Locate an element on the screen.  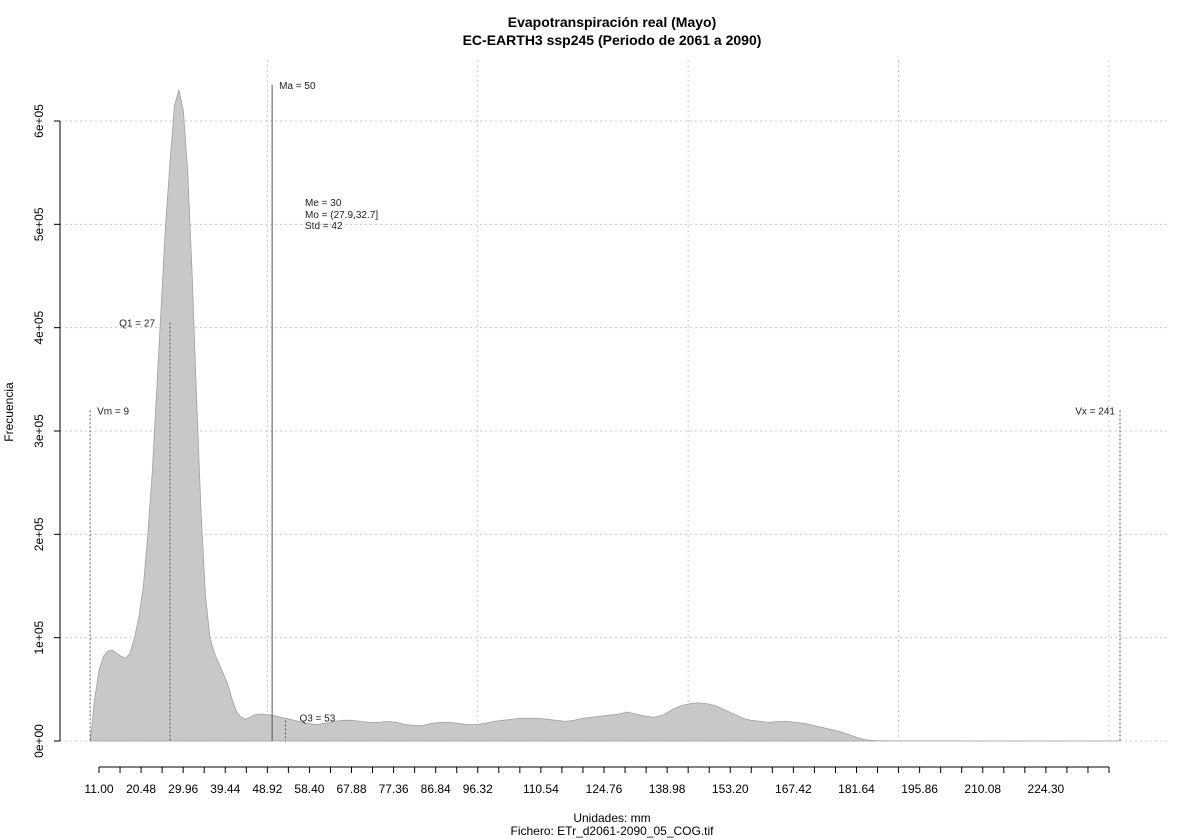
y-tick-label: 6e+05 is located at coordinates (39, 121).